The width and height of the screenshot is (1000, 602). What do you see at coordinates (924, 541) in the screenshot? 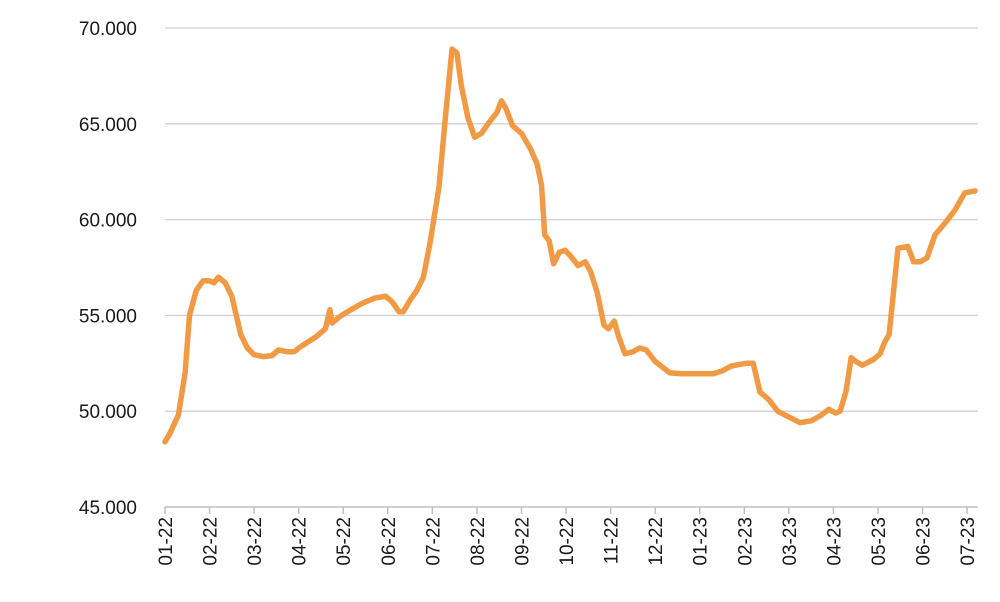
I see `x-tick-label: 06-23` at bounding box center [924, 541].